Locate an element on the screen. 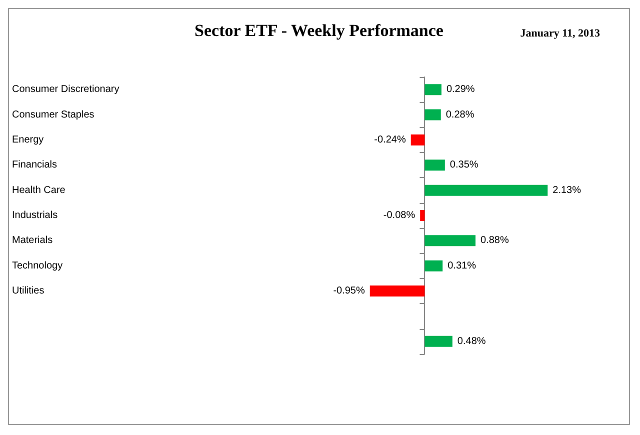 The height and width of the screenshot is (435, 640). data-label: 0.29% is located at coordinates (460, 90).